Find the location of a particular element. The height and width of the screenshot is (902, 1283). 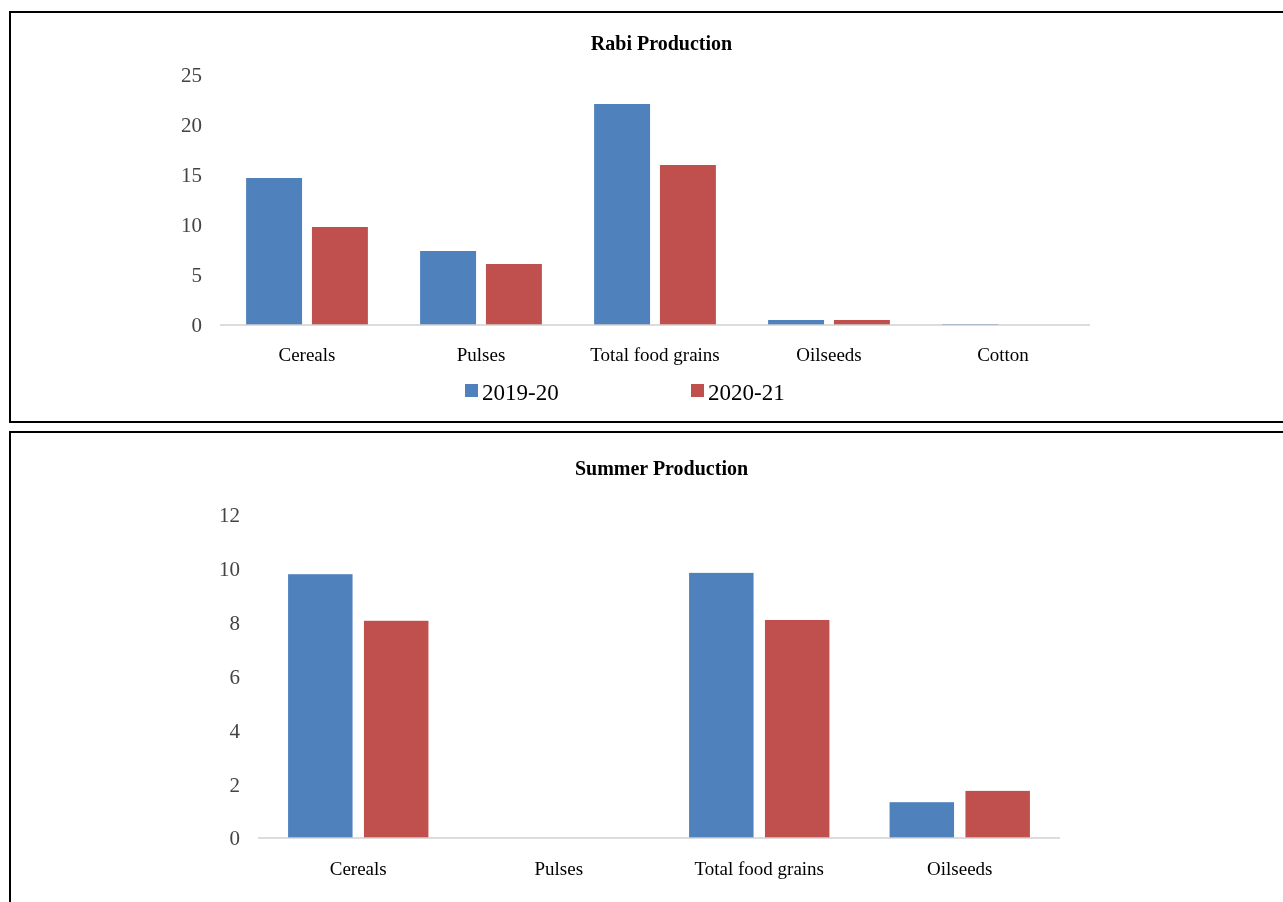

y-tick-label: 8 is located at coordinates (234, 623).